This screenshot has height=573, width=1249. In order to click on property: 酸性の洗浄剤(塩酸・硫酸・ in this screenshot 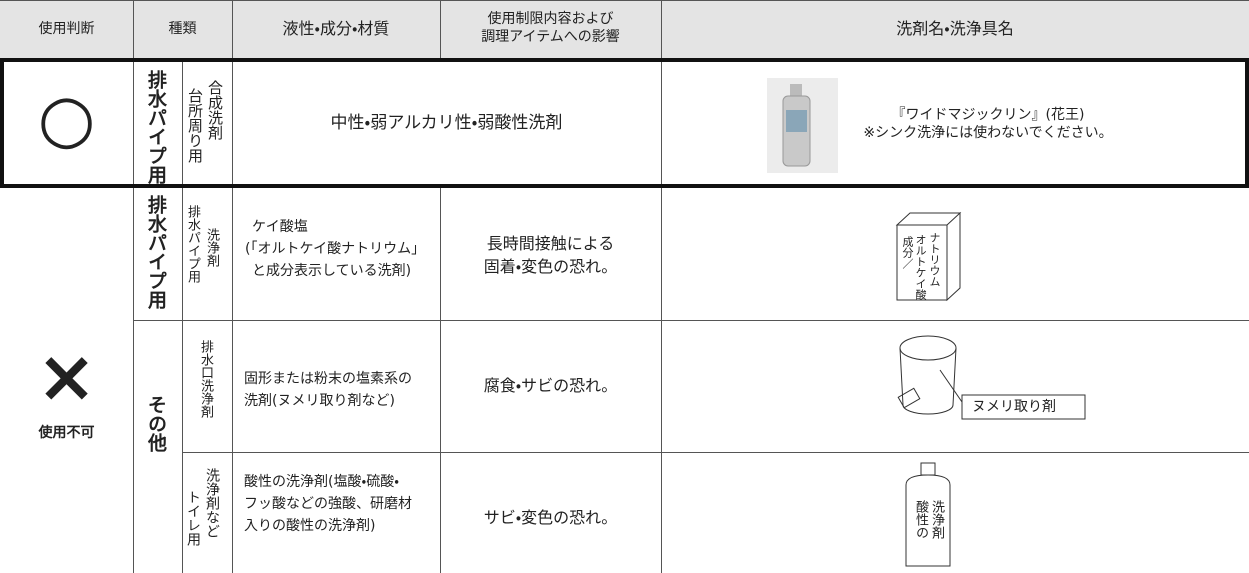, I will do `click(321, 482)`.